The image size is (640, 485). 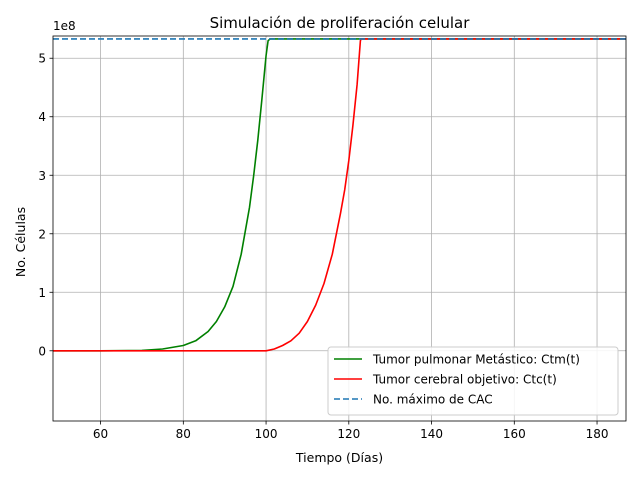 I want to click on legend-box, so click(x=473, y=381).